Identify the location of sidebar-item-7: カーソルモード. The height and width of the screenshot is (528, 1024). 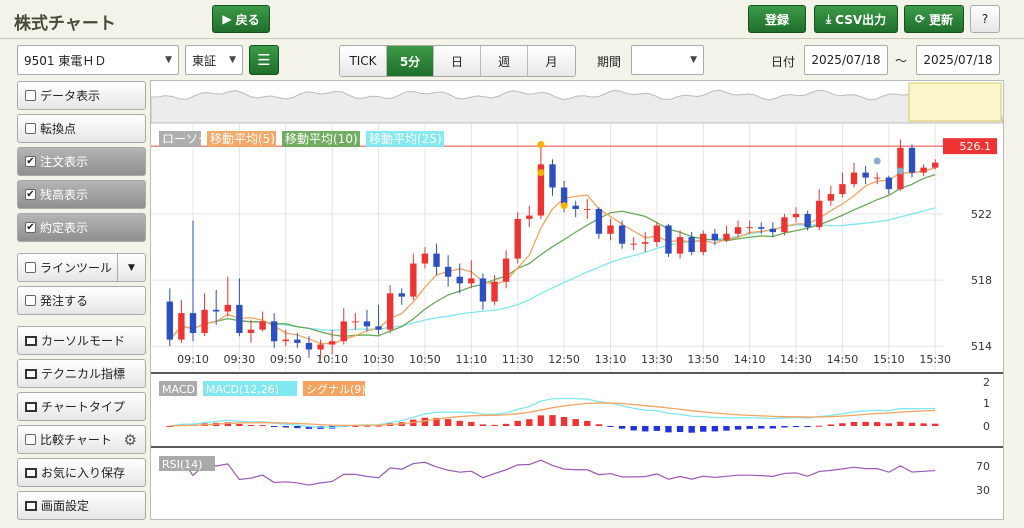
(81, 340).